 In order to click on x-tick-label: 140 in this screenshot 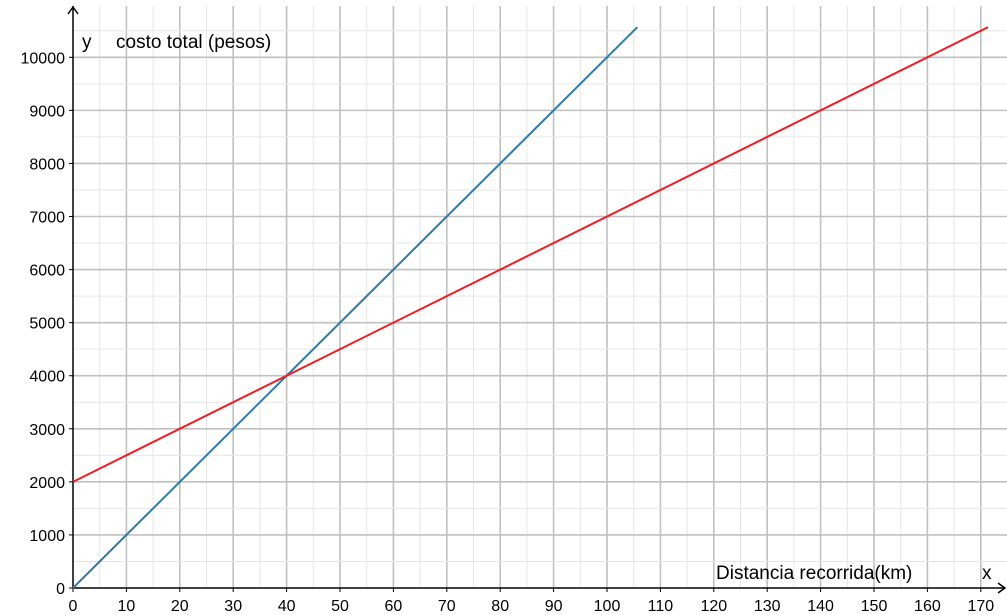, I will do `click(820, 606)`.